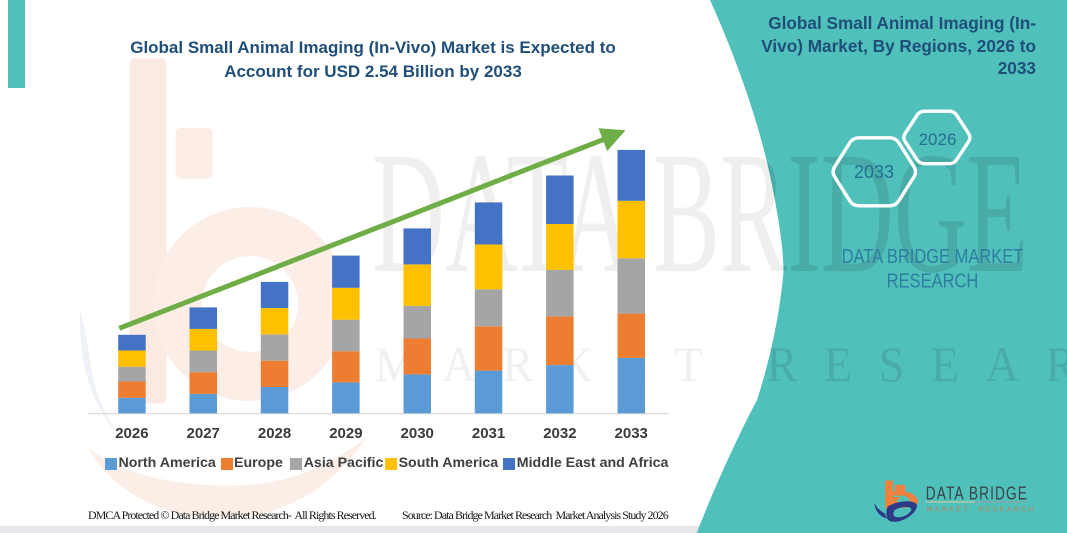  I want to click on svg-text: DATA BRIDGE MARKET, so click(933, 255).